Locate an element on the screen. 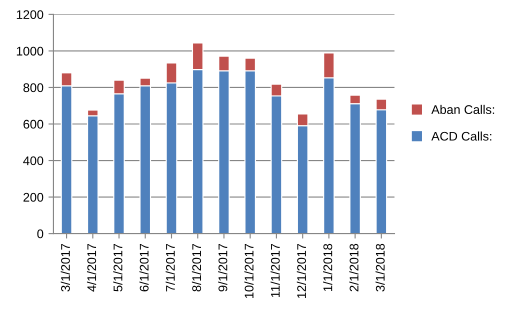 Image resolution: width=509 pixels, height=320 pixels. x-tick-label: 12/1/2017 is located at coordinates (301, 271).